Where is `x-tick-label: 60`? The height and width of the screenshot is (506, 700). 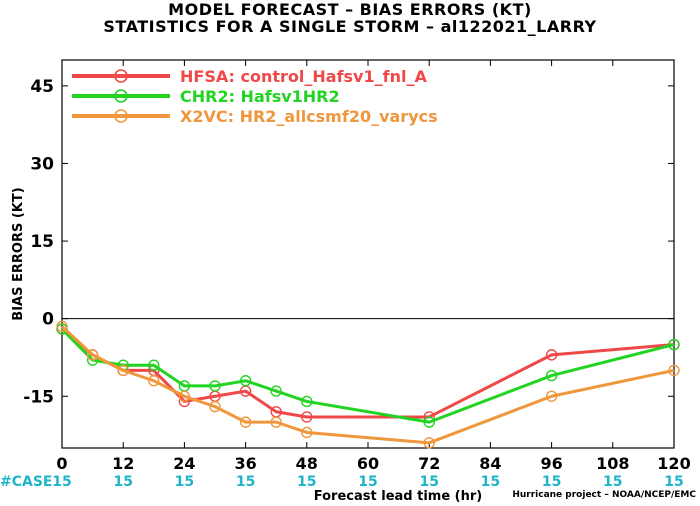 x-tick-label: 60 is located at coordinates (368, 463).